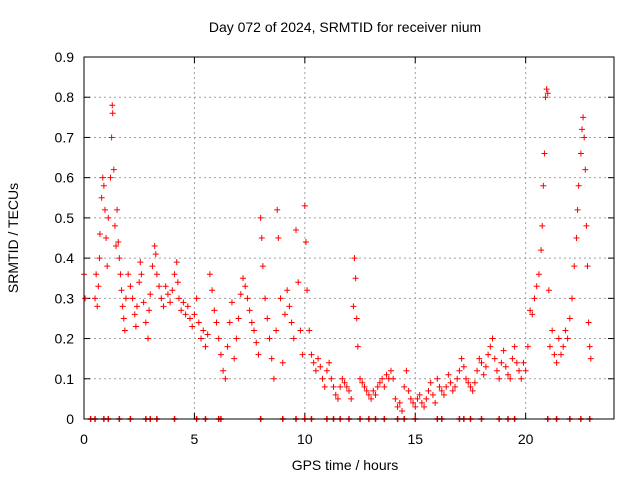 The height and width of the screenshot is (480, 640). Describe the element at coordinates (345, 465) in the screenshot. I see `x-axis-label: GPS time / hours` at that location.